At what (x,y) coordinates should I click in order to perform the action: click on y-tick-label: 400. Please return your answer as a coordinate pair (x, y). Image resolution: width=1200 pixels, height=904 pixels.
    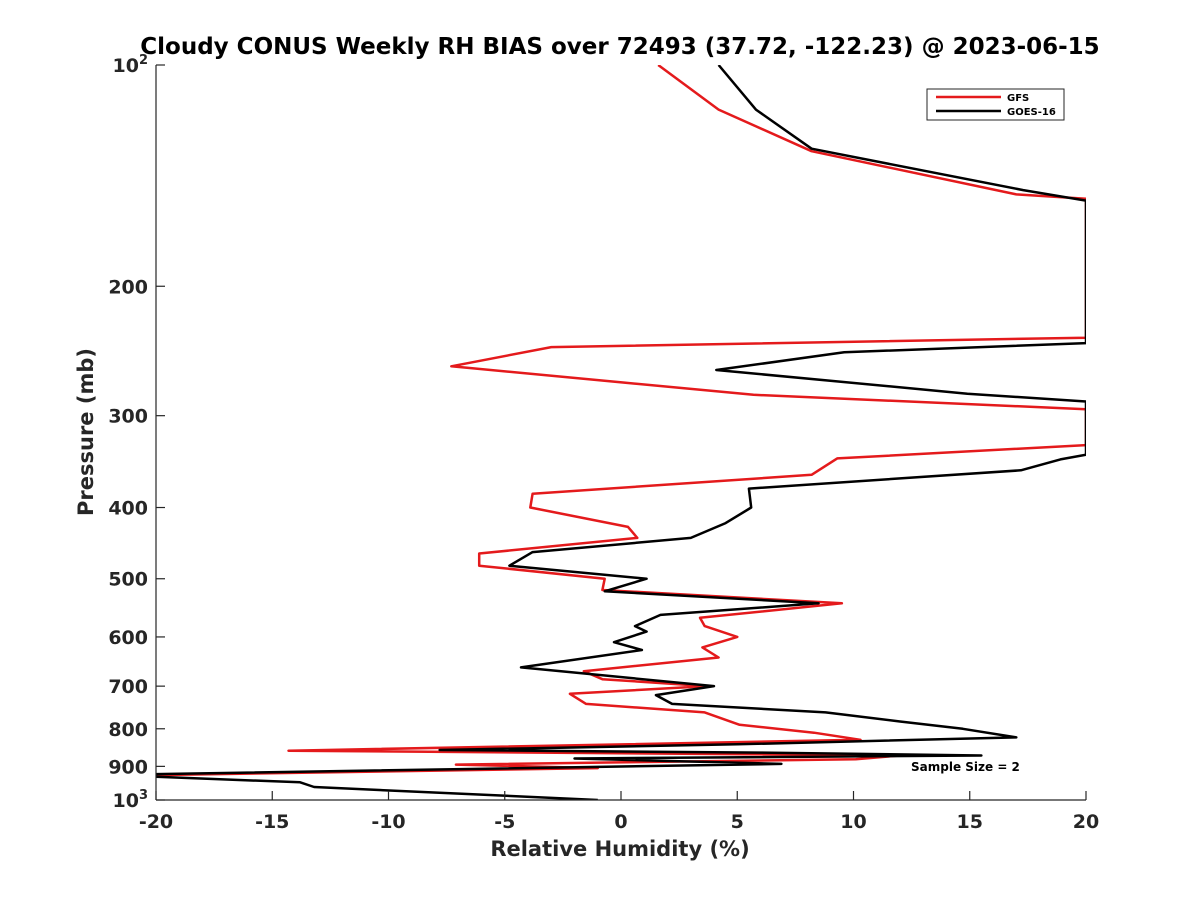
    Looking at the image, I should click on (128, 509).